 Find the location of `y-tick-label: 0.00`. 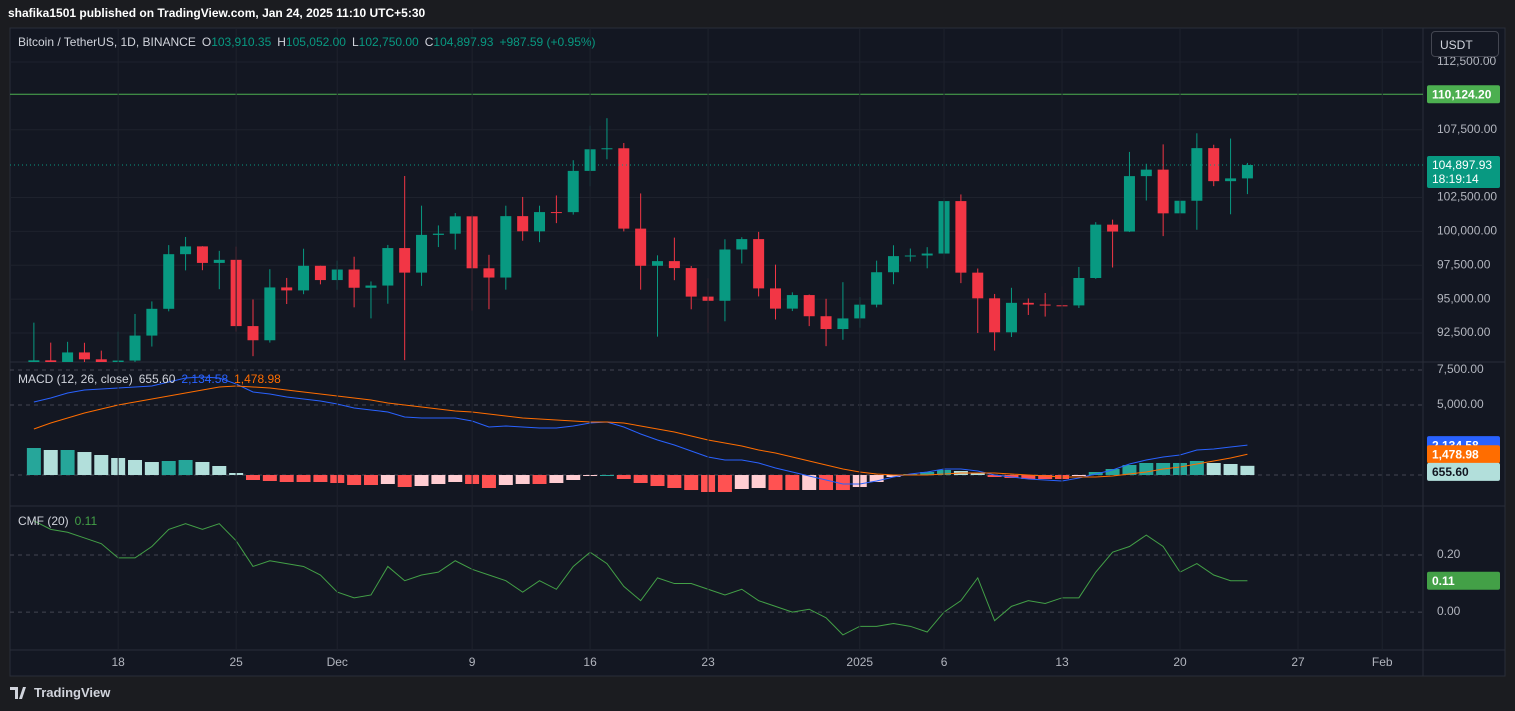

y-tick-label: 0.00 is located at coordinates (1449, 611).